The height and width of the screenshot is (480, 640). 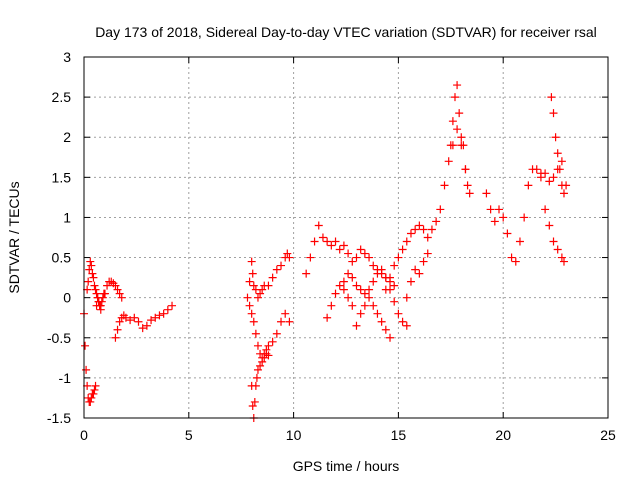 I want to click on y-tick-label: 1, so click(x=67, y=217).